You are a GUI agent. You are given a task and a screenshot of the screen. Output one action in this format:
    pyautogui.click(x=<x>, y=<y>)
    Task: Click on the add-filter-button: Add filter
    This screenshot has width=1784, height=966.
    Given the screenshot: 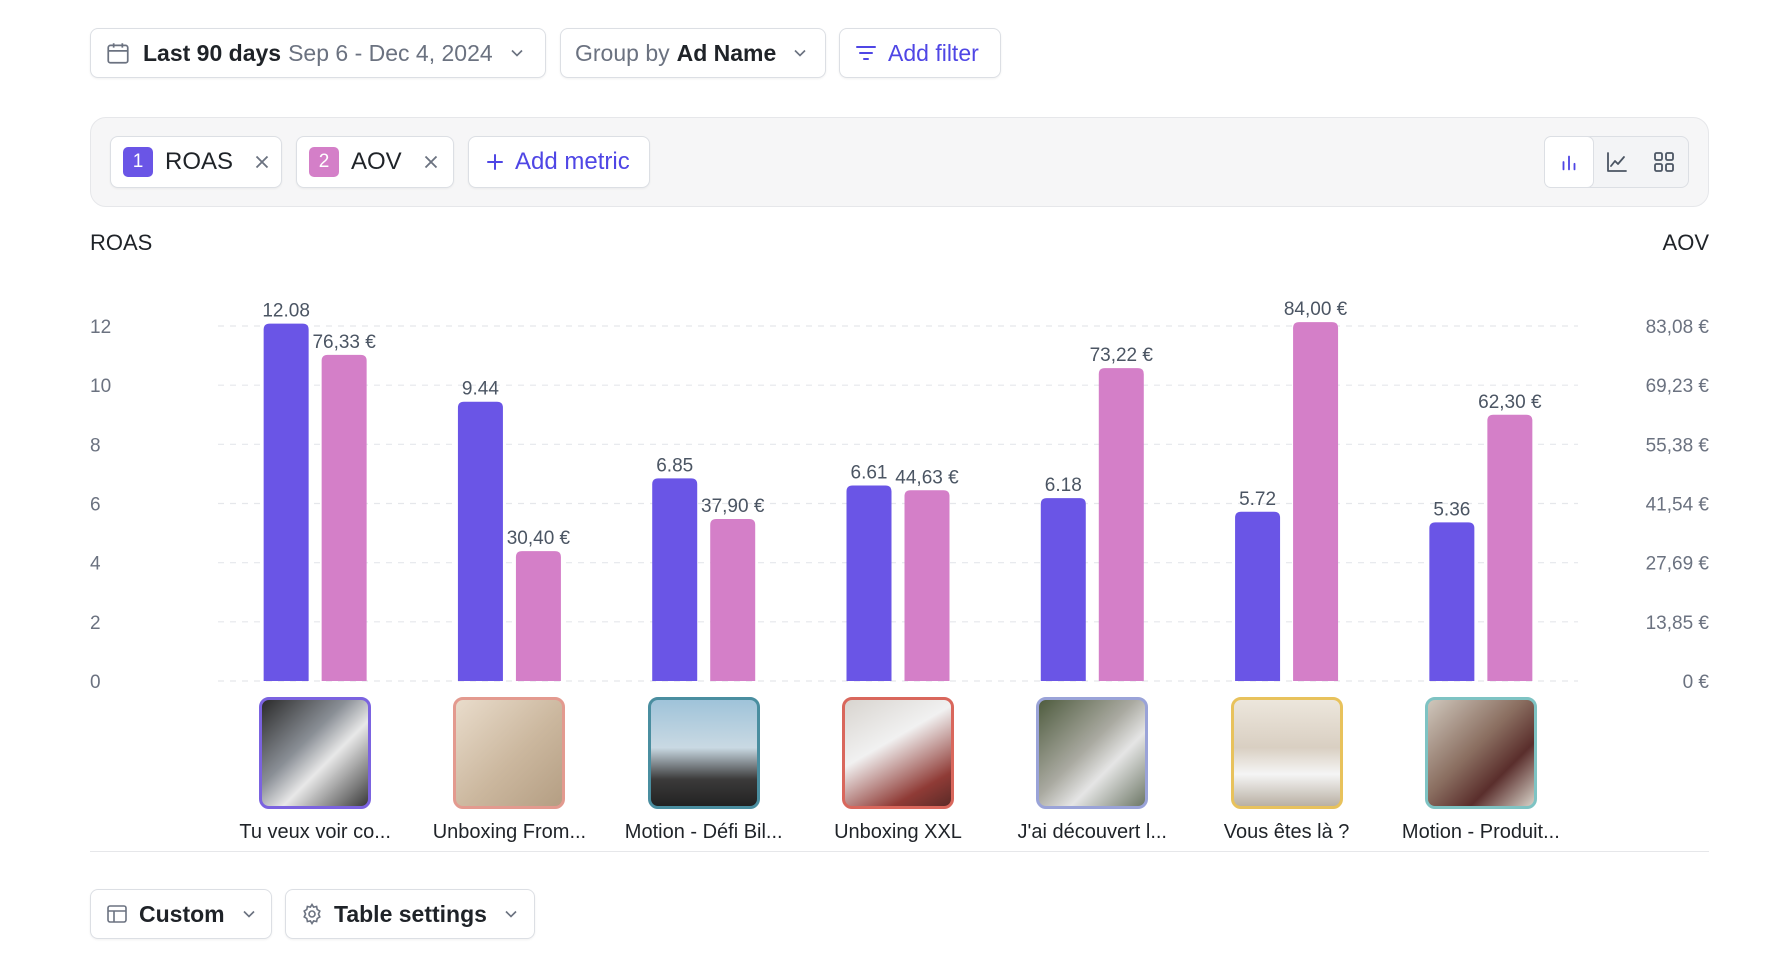 What is the action you would take?
    pyautogui.click(x=920, y=53)
    